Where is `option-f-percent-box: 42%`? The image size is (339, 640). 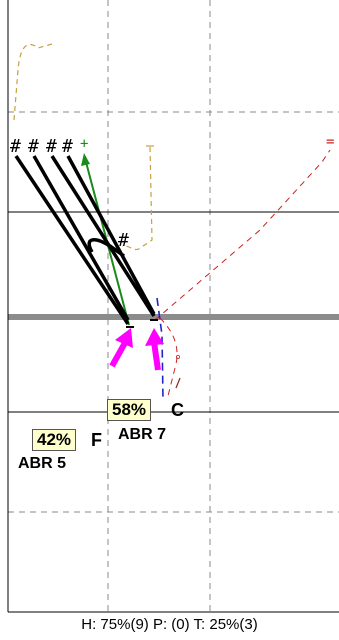
option-f-percent-box: 42% is located at coordinates (54, 440).